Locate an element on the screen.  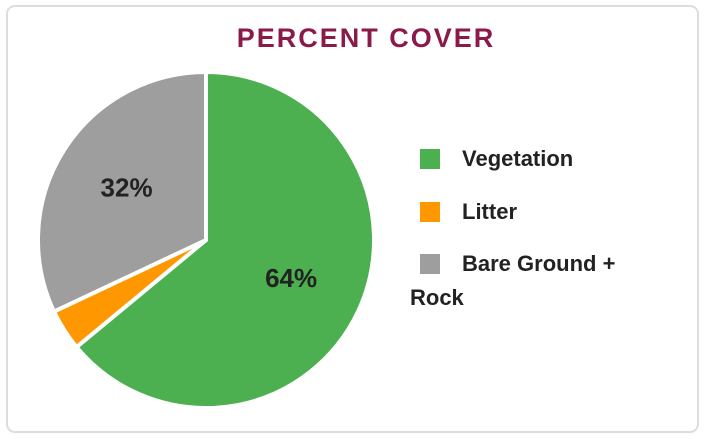
legend-label: Bare Ground + Rock is located at coordinates (513, 280).